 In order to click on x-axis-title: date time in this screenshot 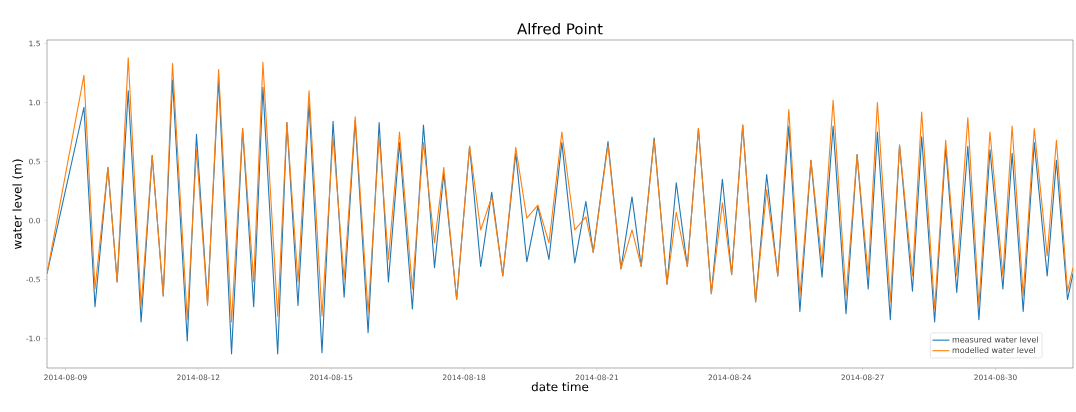, I will do `click(560, 387)`.